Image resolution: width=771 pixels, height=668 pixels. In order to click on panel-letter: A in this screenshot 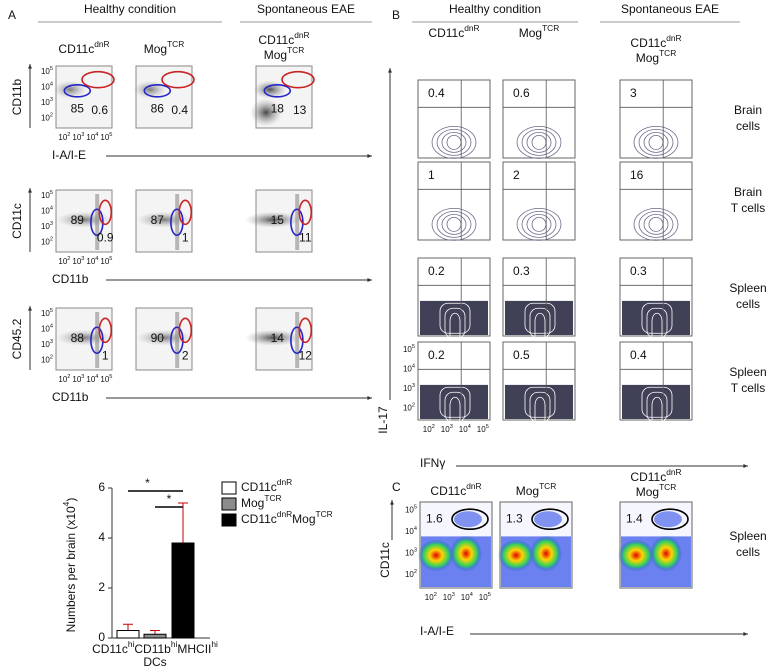, I will do `click(12, 15)`.